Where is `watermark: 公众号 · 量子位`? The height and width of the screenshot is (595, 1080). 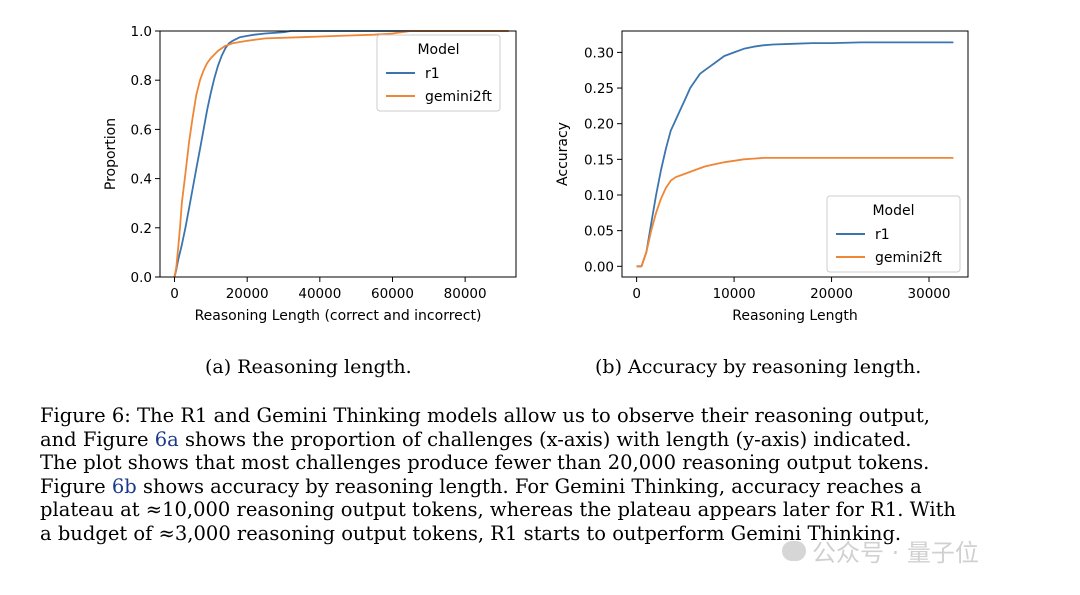
watermark: 公众号 · 量子位 is located at coordinates (880, 550).